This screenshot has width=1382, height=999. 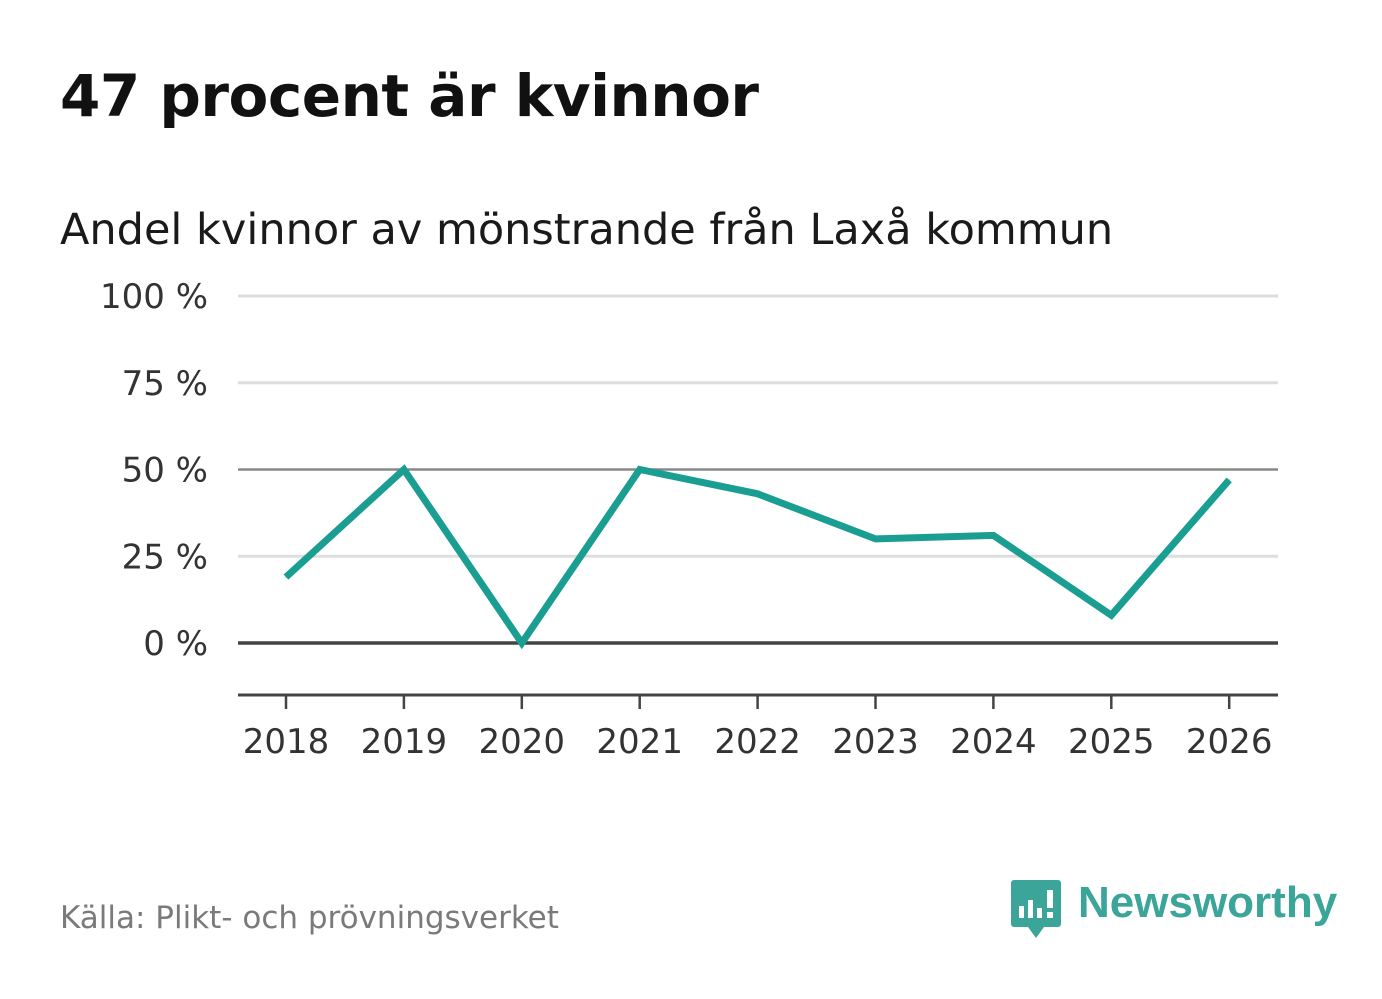 What do you see at coordinates (165, 384) in the screenshot?
I see `y-tick-label: 75 %` at bounding box center [165, 384].